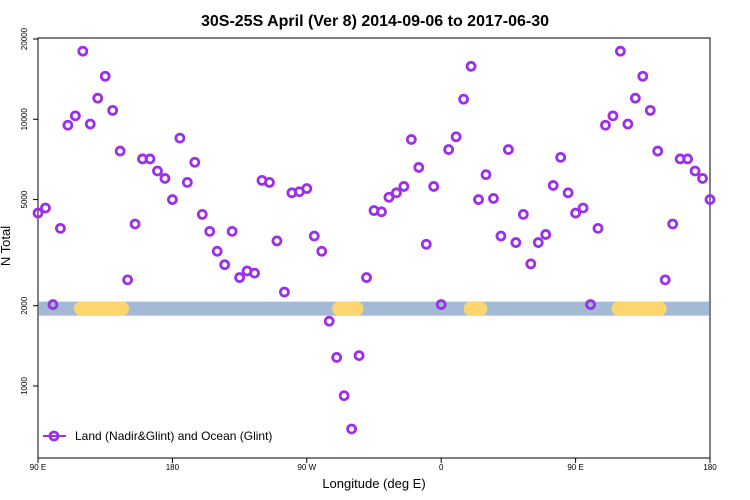 This screenshot has height=500, width=750. What do you see at coordinates (54, 436) in the screenshot?
I see `legend-marker` at bounding box center [54, 436].